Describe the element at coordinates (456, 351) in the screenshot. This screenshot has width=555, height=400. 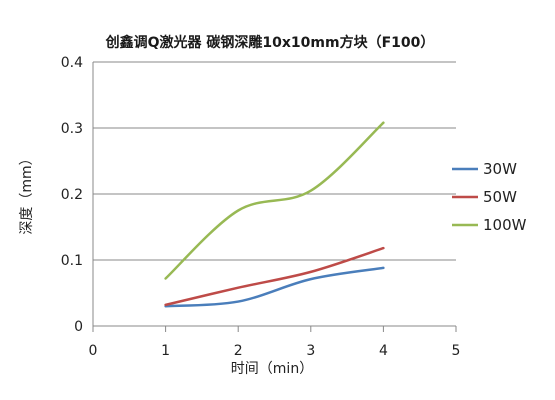
I see `x-tick-label: 5` at that location.